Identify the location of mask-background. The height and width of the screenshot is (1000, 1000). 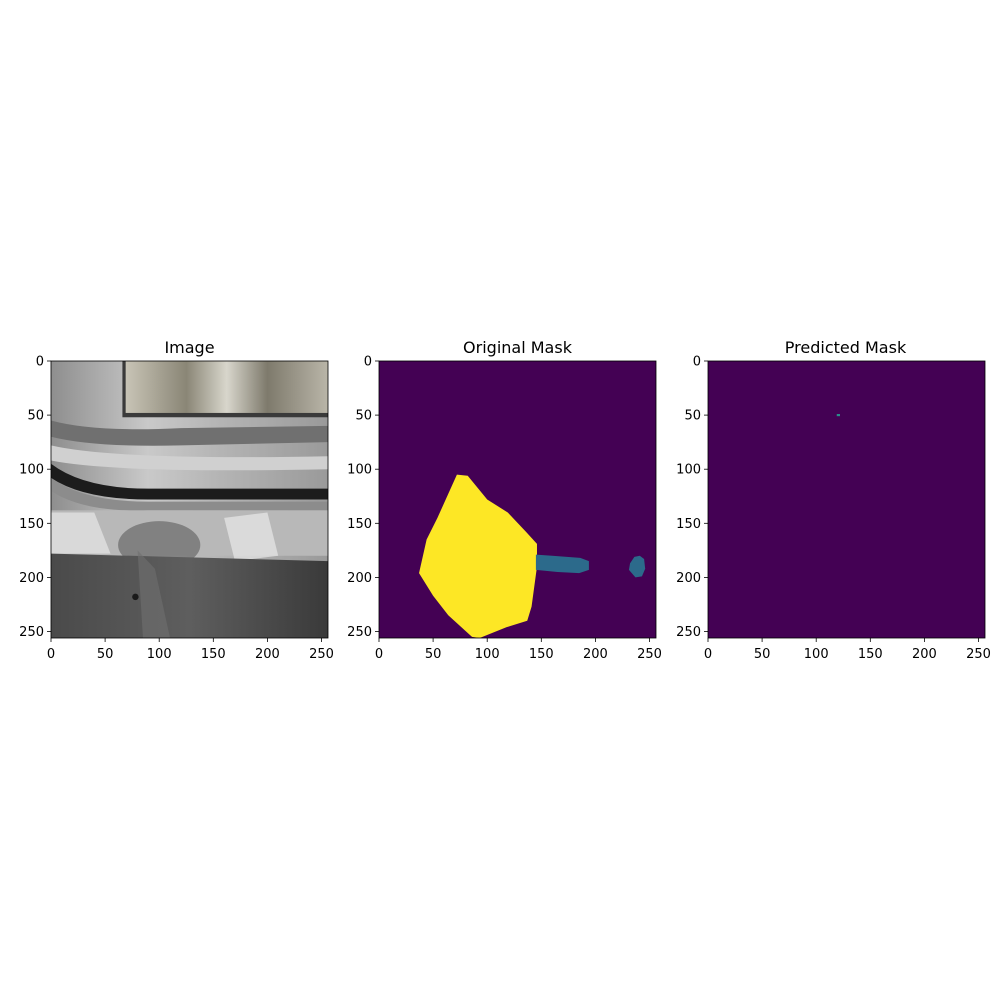
(846, 499).